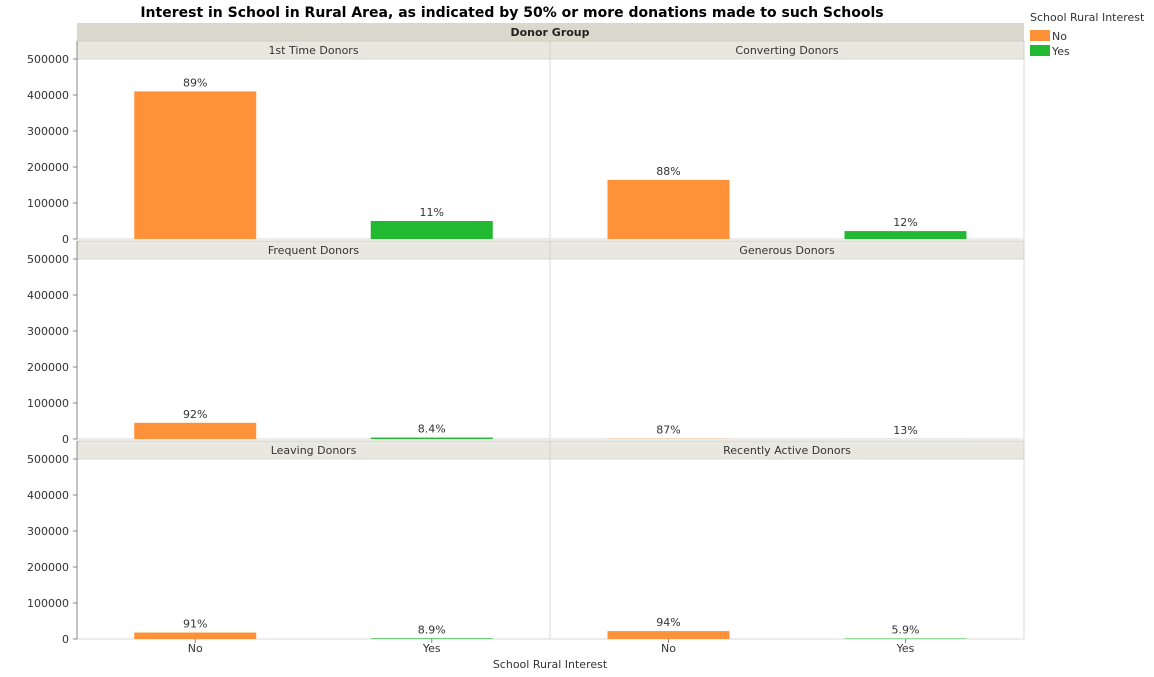 Image resolution: width=1154 pixels, height=677 pixels. I want to click on bar-label: 94%, so click(668, 622).